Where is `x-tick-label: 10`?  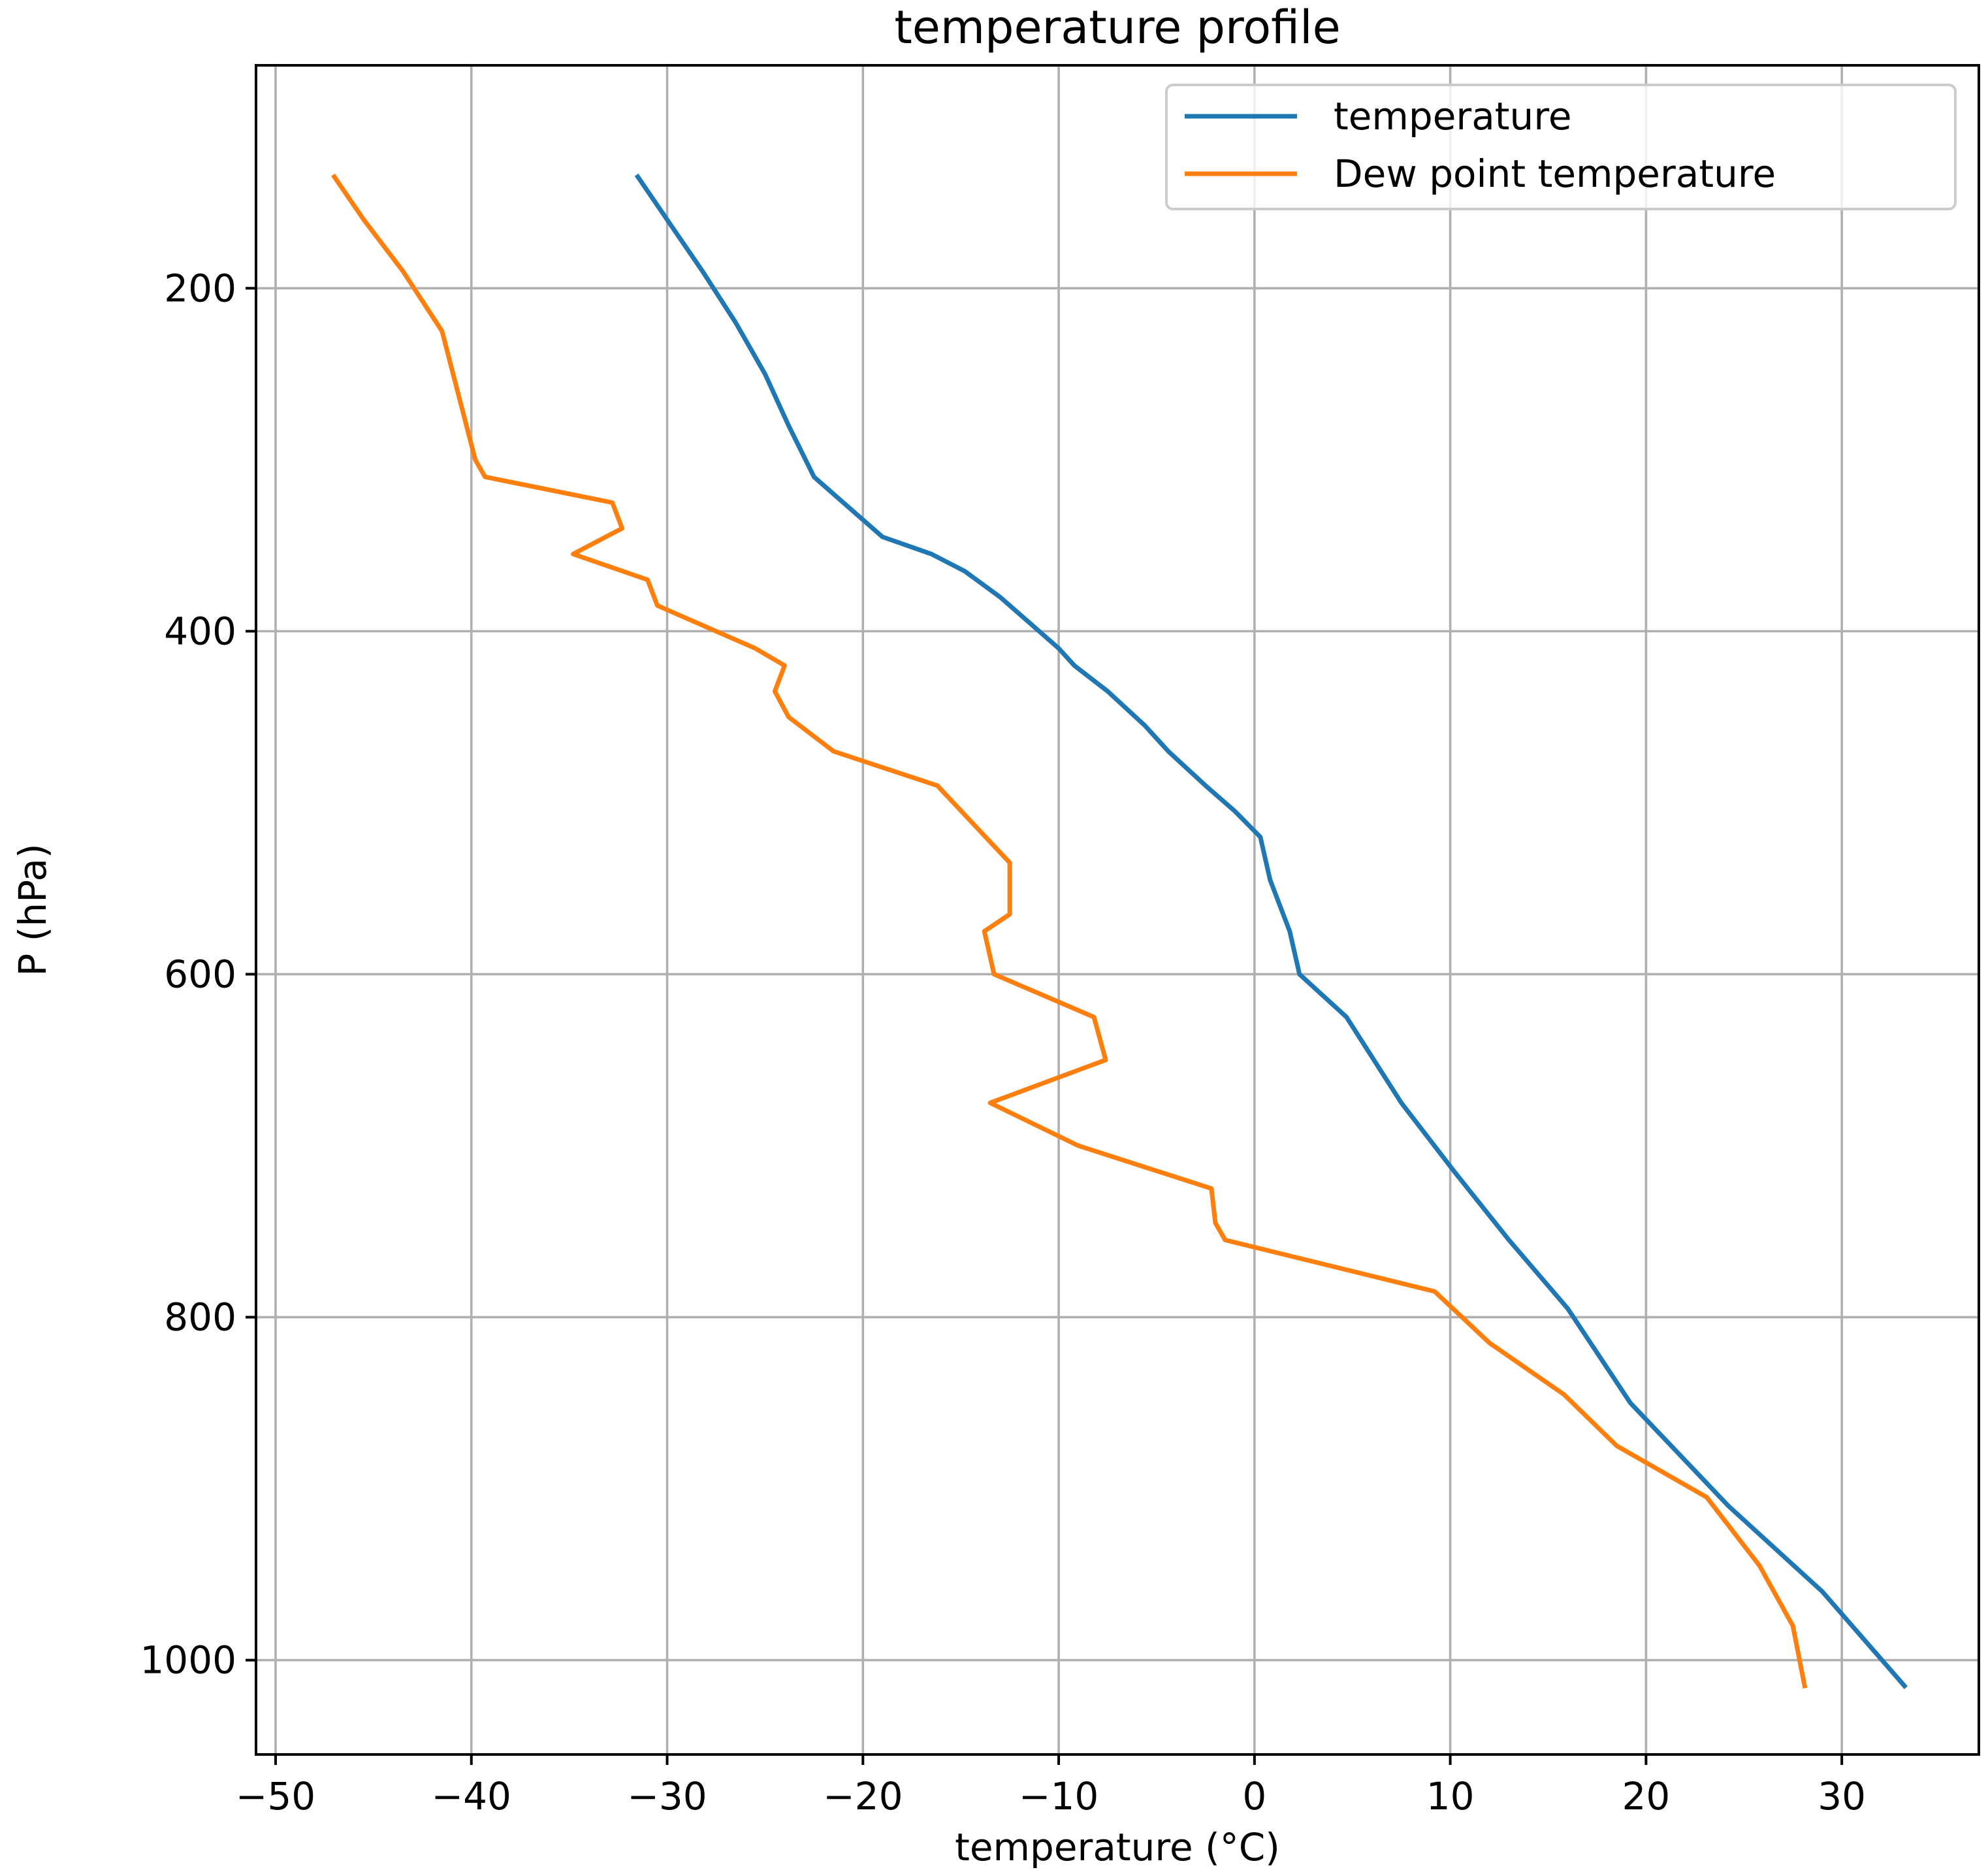
x-tick-label: 10 is located at coordinates (1450, 1796).